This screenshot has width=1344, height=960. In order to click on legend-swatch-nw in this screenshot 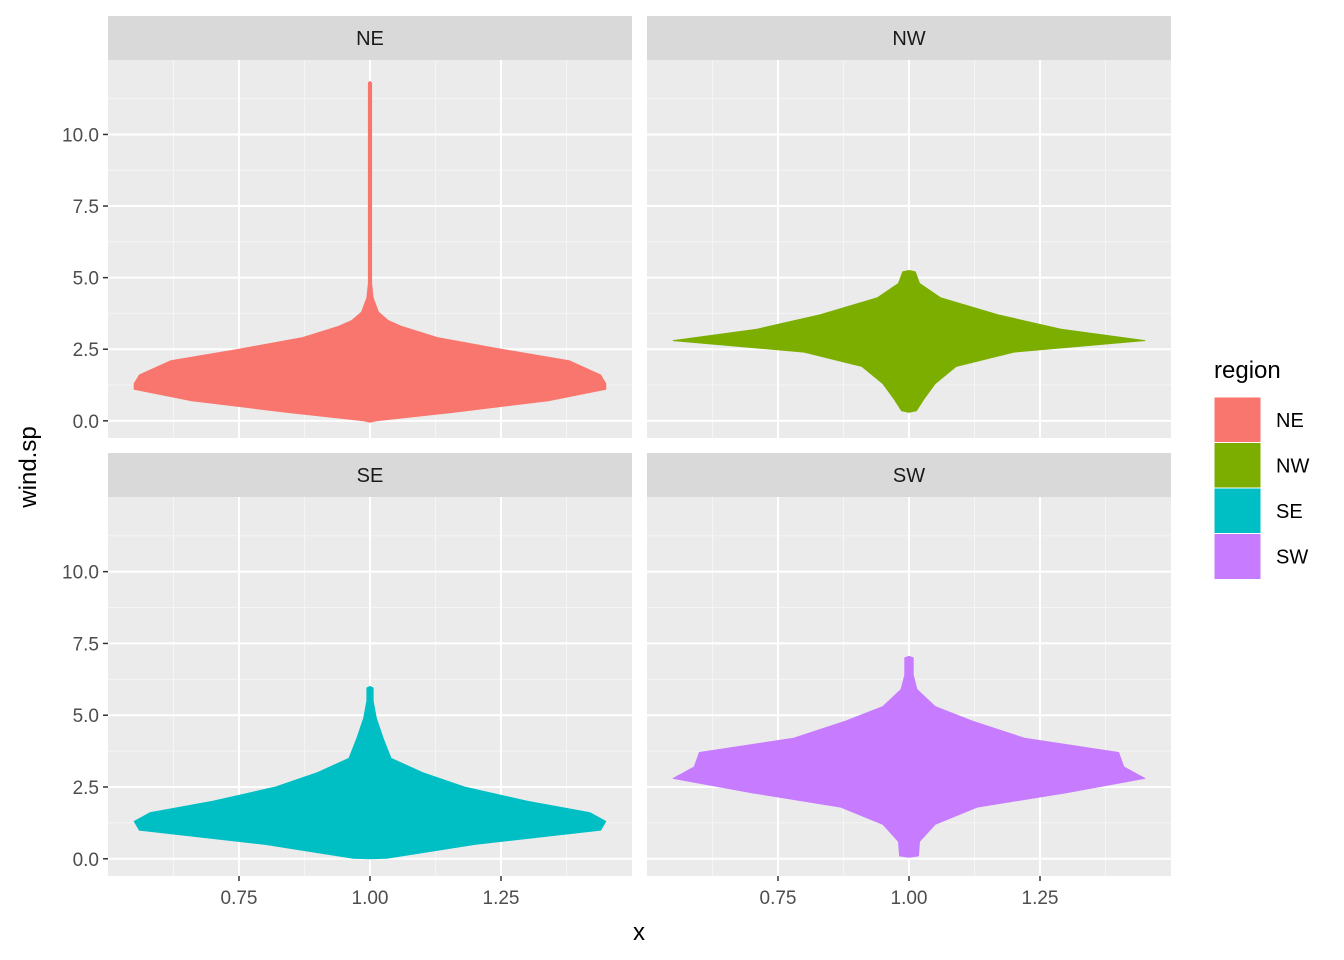, I will do `click(1237, 465)`.